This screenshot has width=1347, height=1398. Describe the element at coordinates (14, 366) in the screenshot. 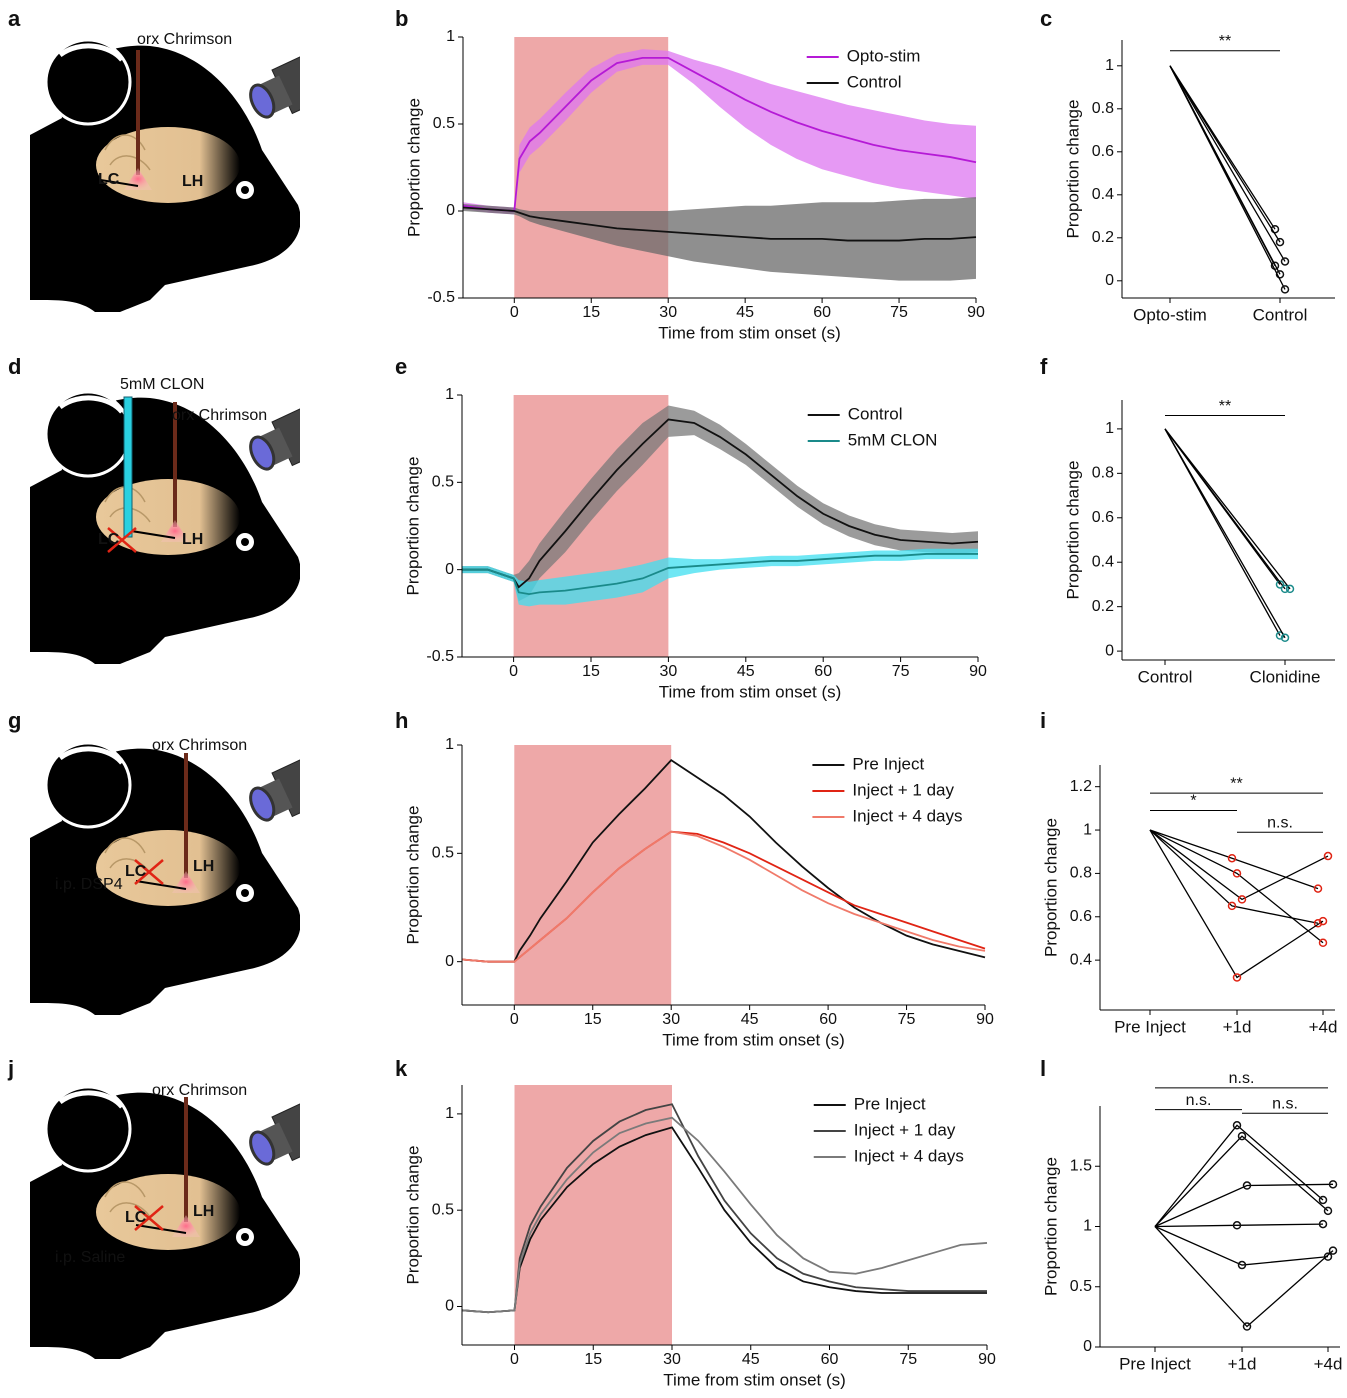

I see `panel-label: d` at that location.